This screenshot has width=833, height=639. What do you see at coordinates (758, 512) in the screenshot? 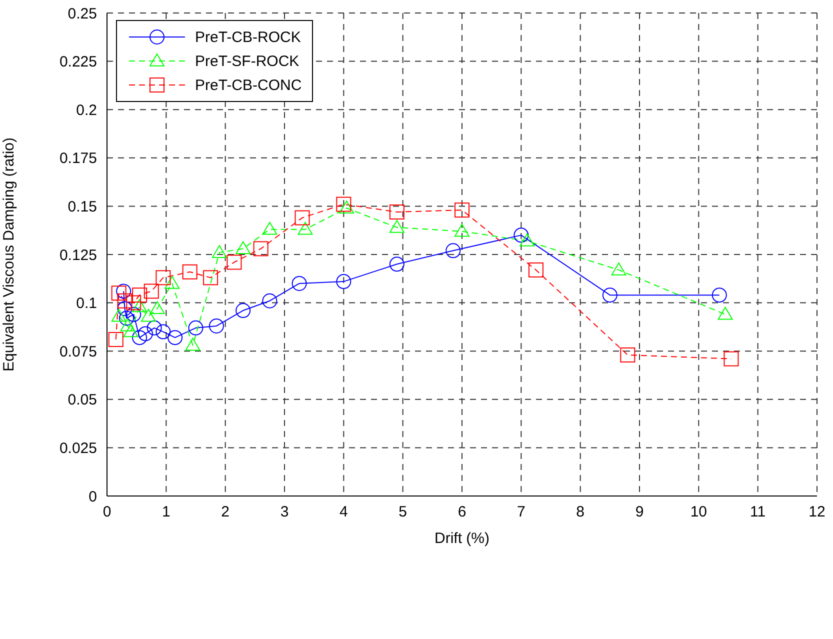
I see `x-tick-label: 11` at bounding box center [758, 512].